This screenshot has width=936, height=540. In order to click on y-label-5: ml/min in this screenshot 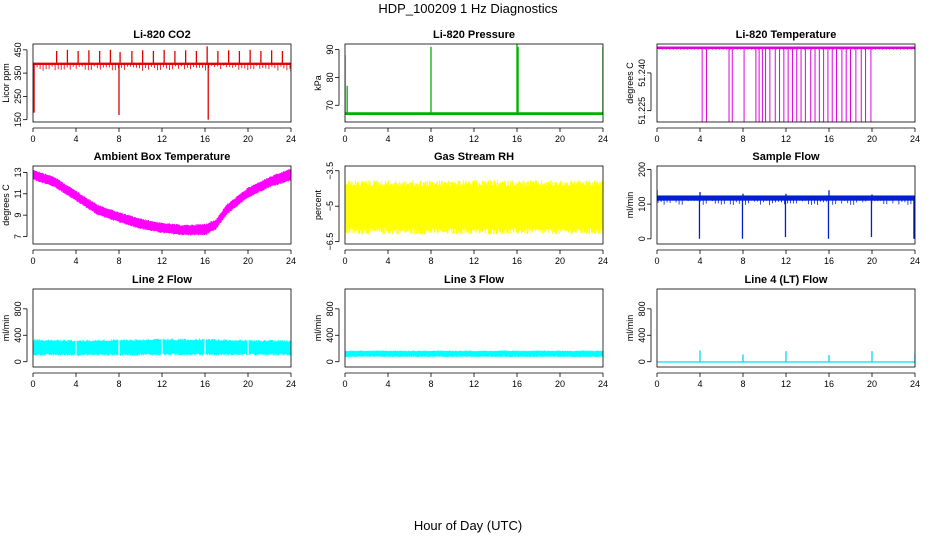, I will do `click(630, 205)`.